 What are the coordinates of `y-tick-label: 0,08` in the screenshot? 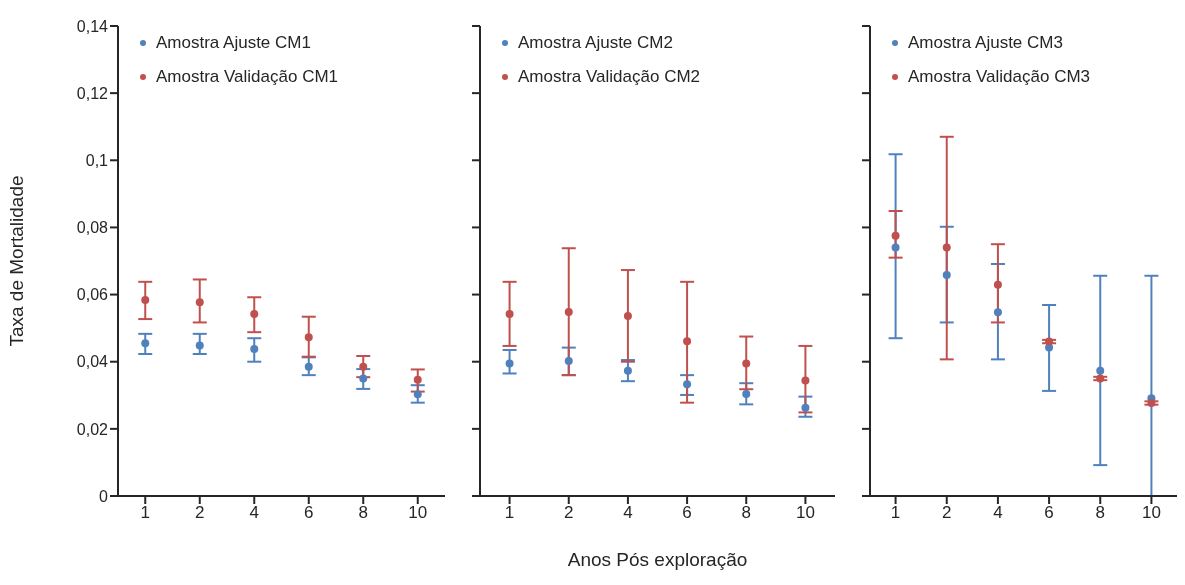 It's located at (92, 228).